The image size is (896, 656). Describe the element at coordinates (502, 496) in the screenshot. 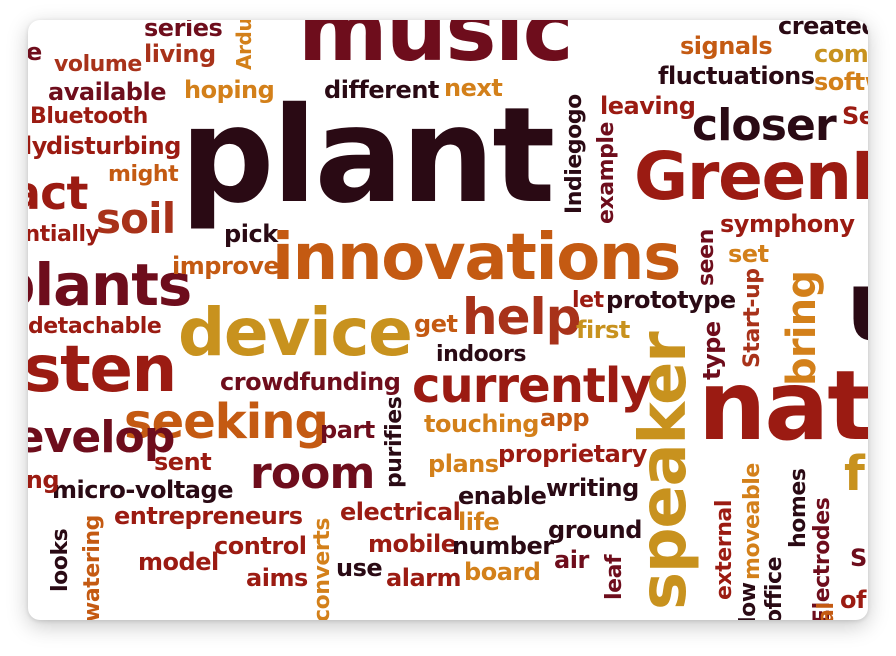

I see `word: enable` at that location.